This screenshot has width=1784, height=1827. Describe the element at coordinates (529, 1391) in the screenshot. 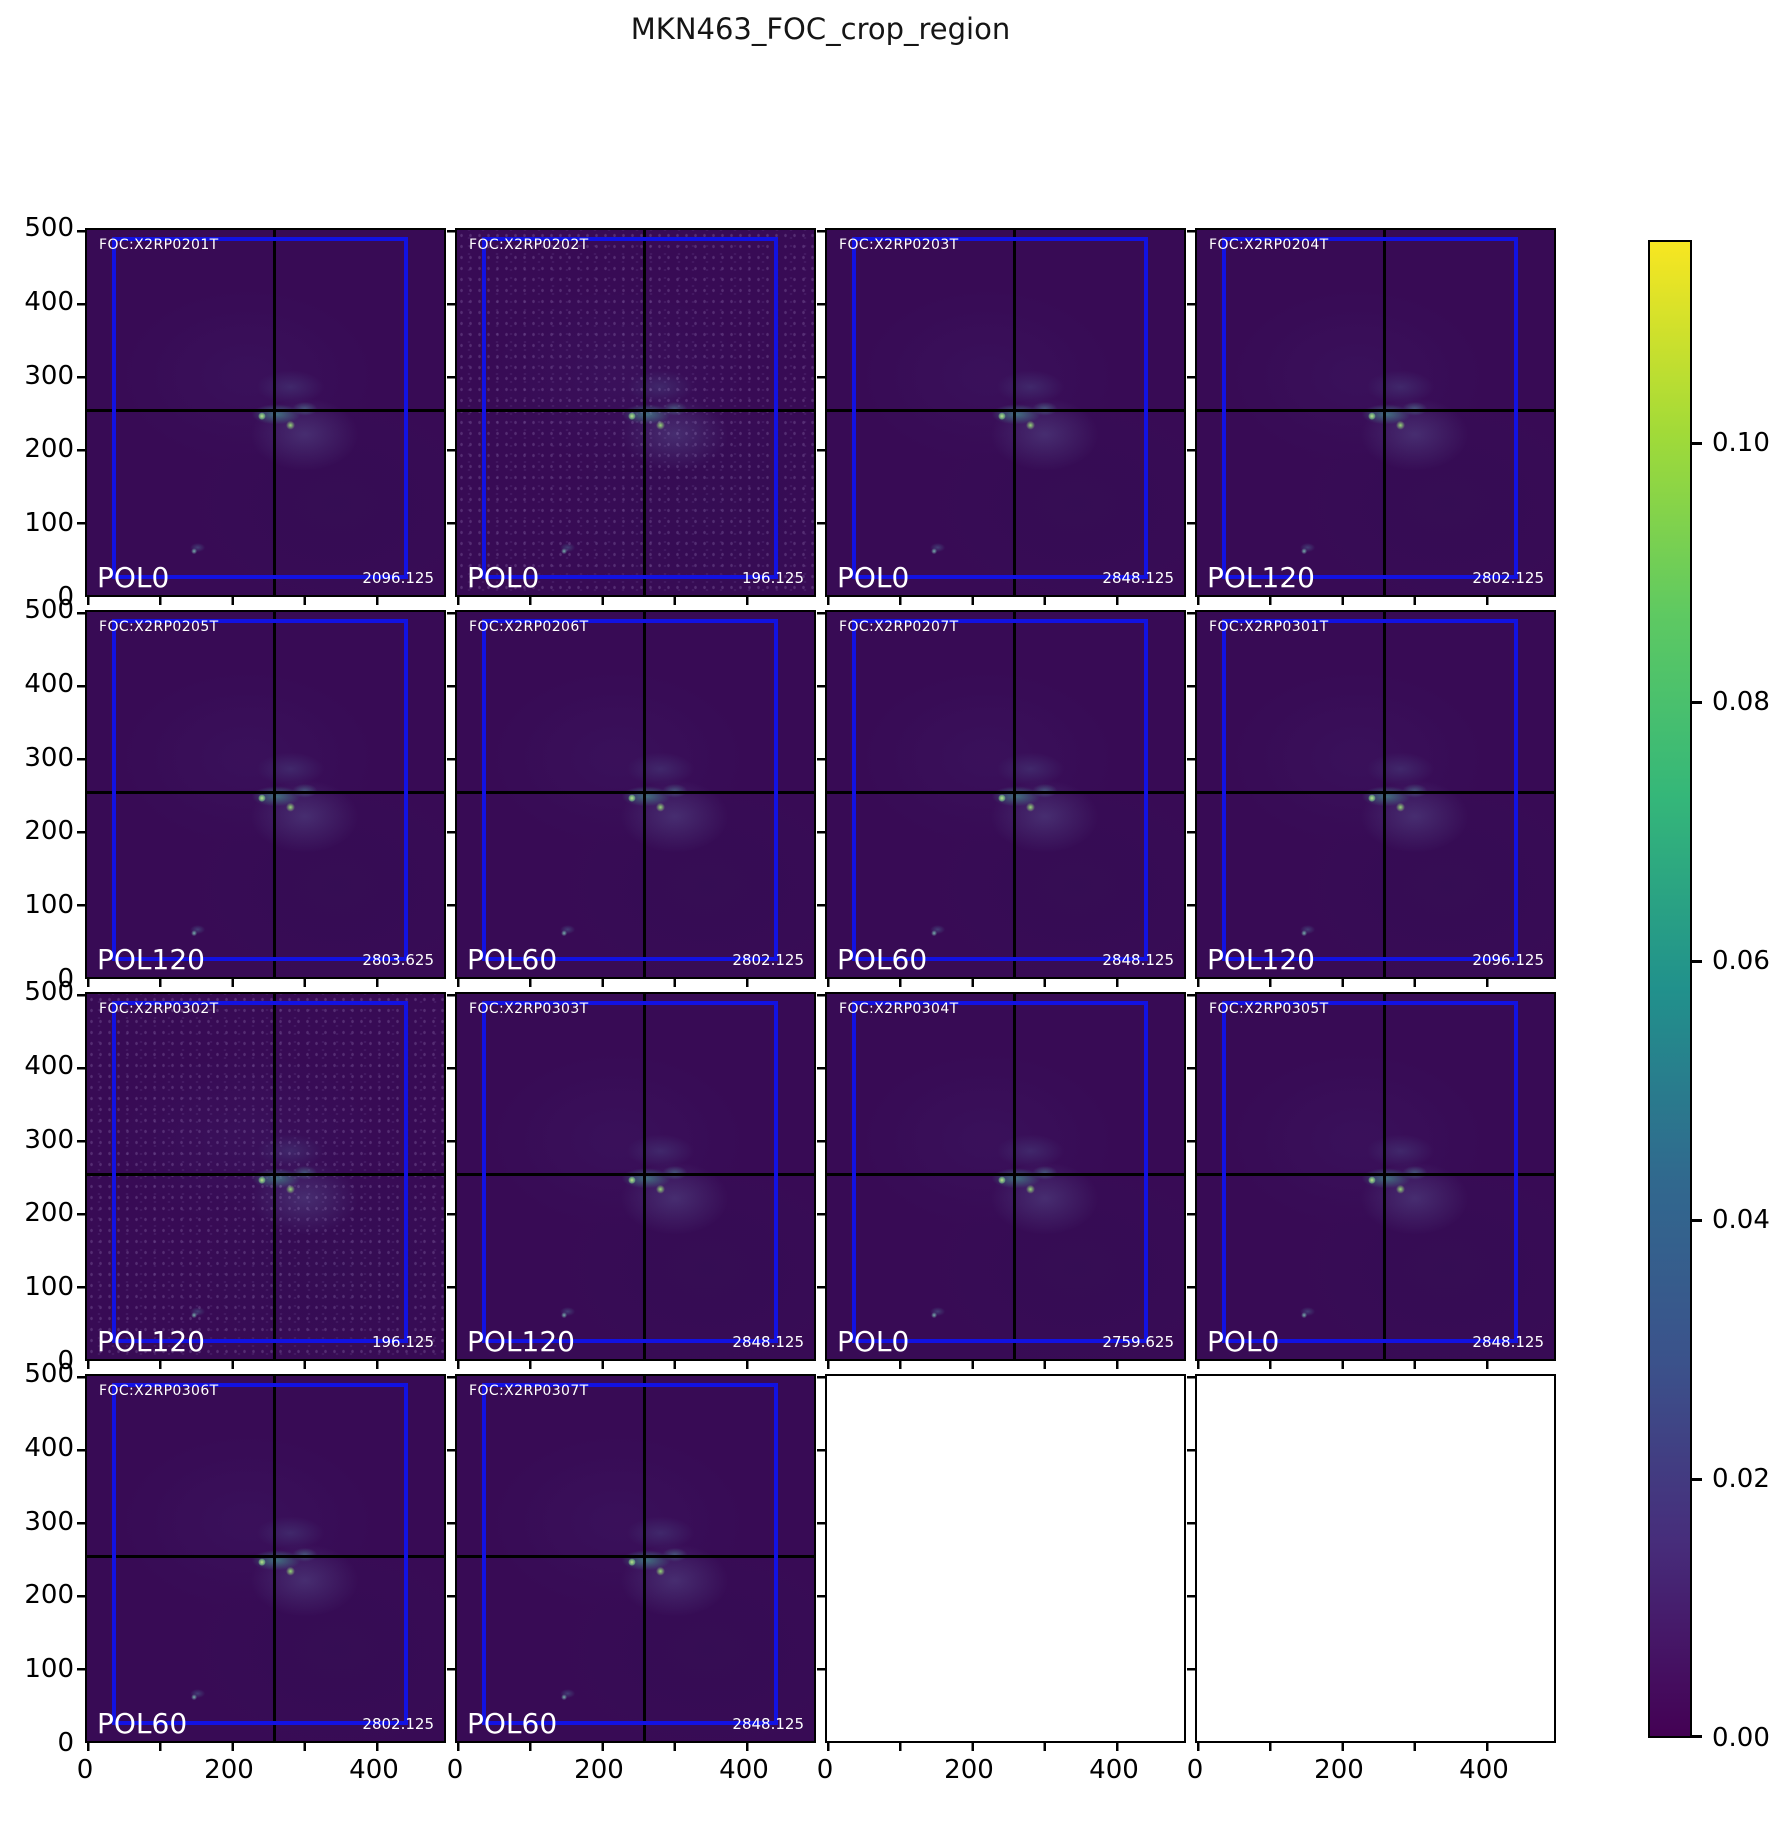

I see `foc-label: FOC:X2RP0307T` at that location.